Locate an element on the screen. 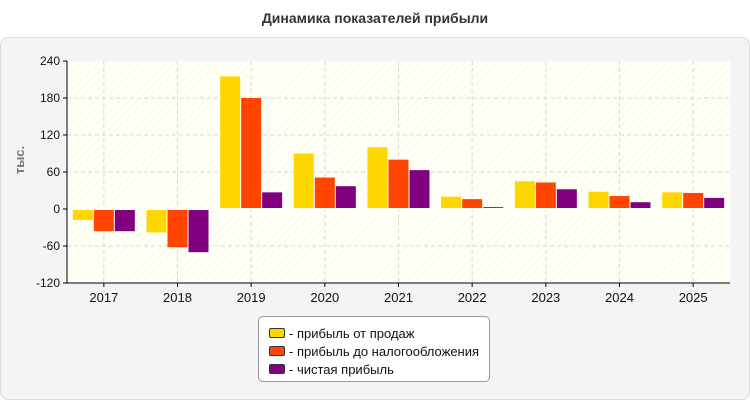 Image resolution: width=750 pixels, height=400 pixels. x-tick-label: 2022 is located at coordinates (472, 297).